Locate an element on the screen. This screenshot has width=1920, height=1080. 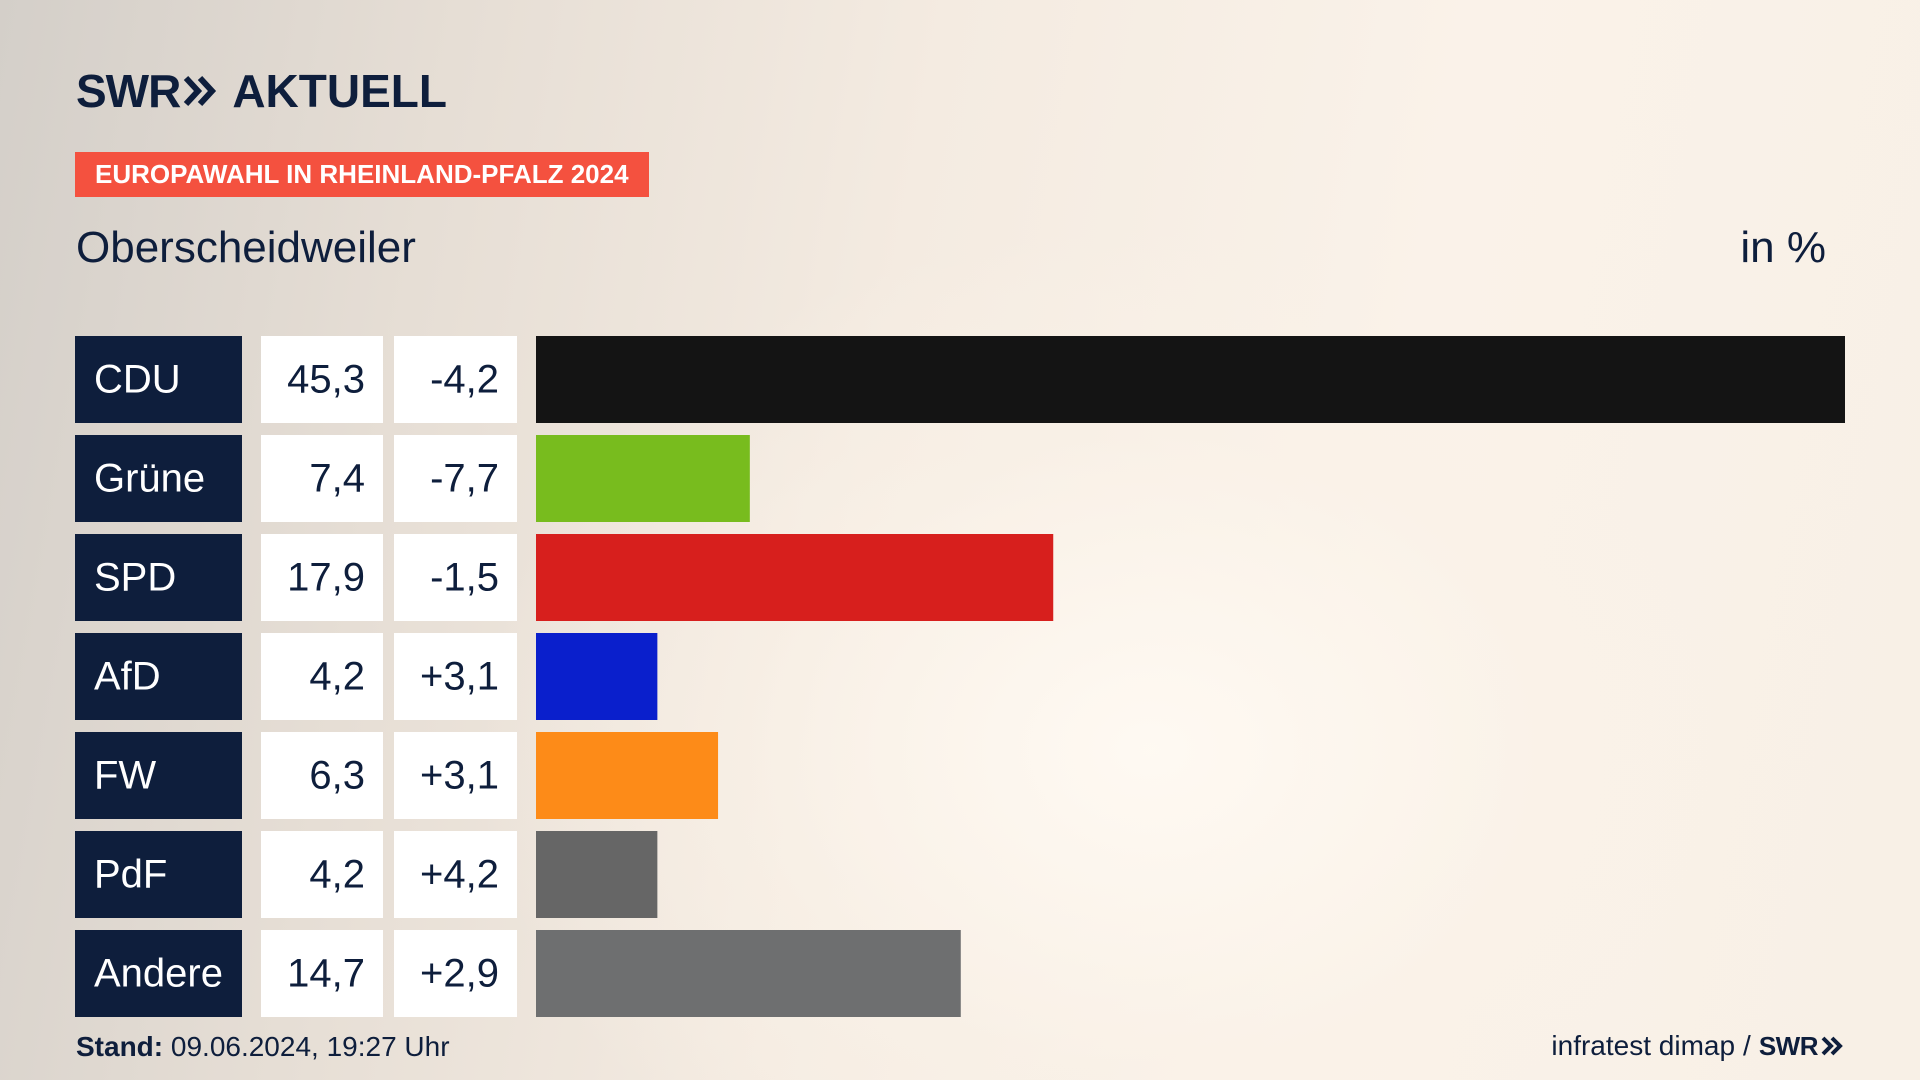
party-label: FW is located at coordinates (125, 776).